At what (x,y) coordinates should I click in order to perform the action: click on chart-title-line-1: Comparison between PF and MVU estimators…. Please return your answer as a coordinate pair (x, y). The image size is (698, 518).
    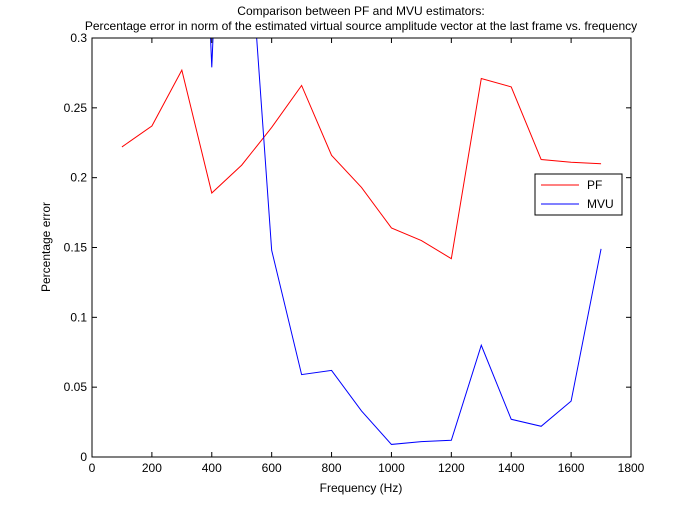
    Looking at the image, I should click on (360, 11).